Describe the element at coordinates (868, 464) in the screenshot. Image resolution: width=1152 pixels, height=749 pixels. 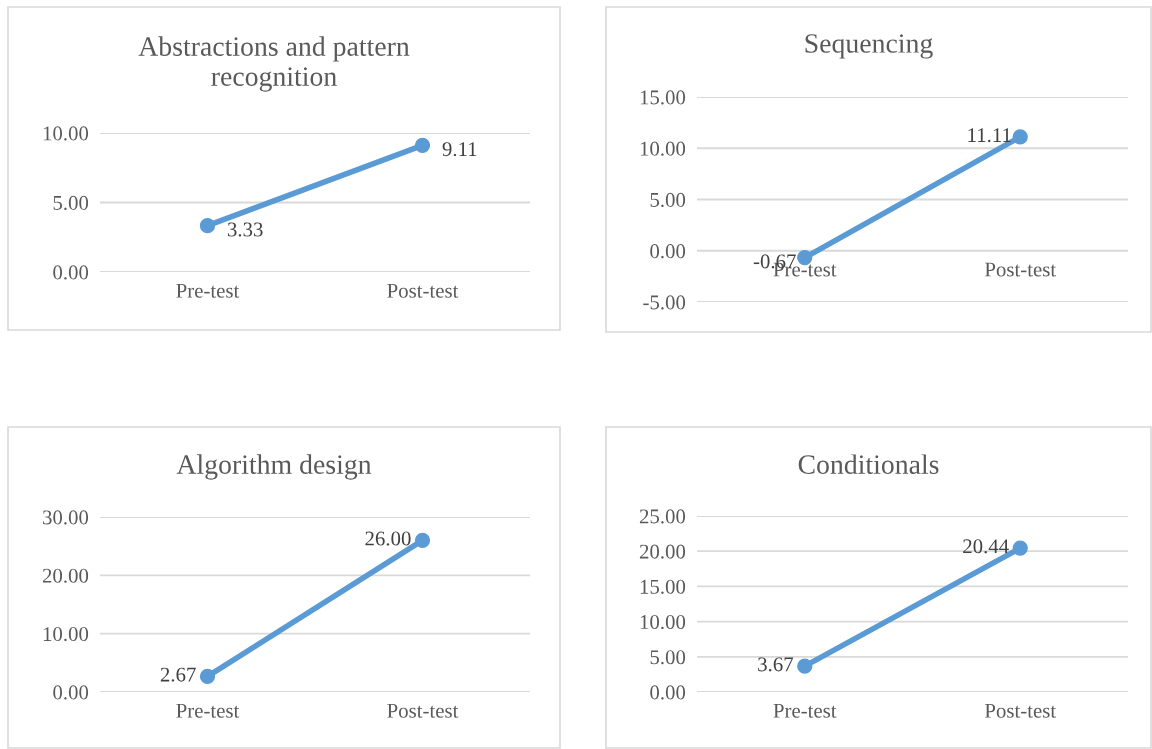
I see `chart-title: Conditionals` at that location.